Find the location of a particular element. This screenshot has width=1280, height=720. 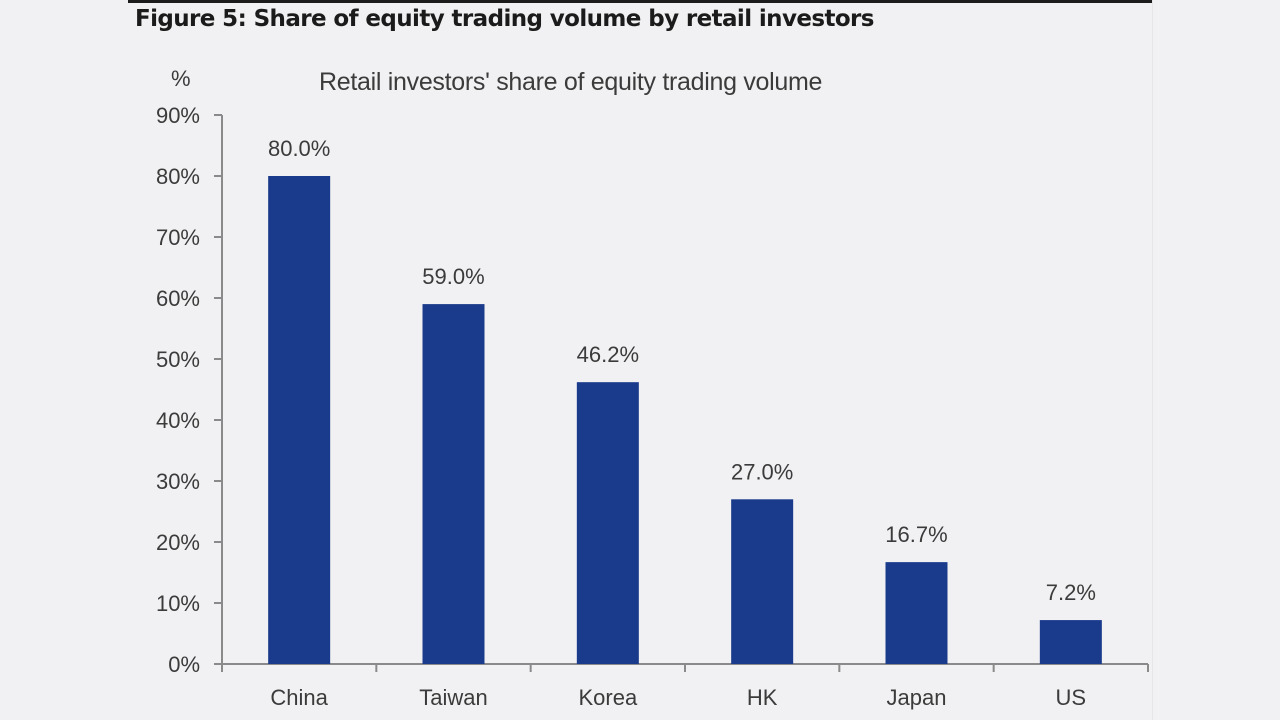

y-tick-label: 60% is located at coordinates (178, 298).